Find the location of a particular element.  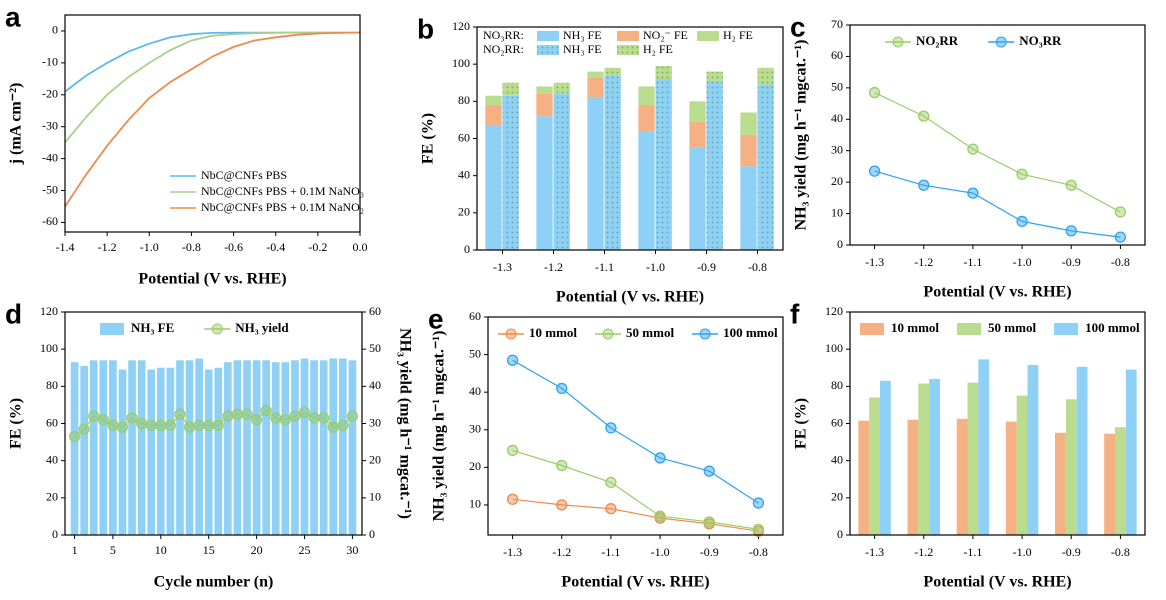

y-tick-label: 120 is located at coordinates (461, 26).